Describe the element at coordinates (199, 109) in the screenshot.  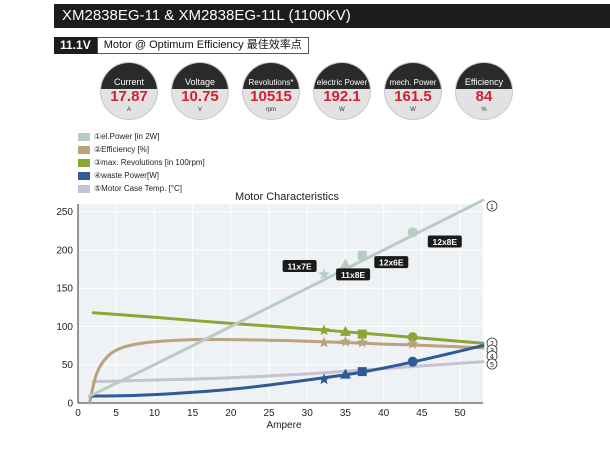
I see `gauge-unit: V` at that location.